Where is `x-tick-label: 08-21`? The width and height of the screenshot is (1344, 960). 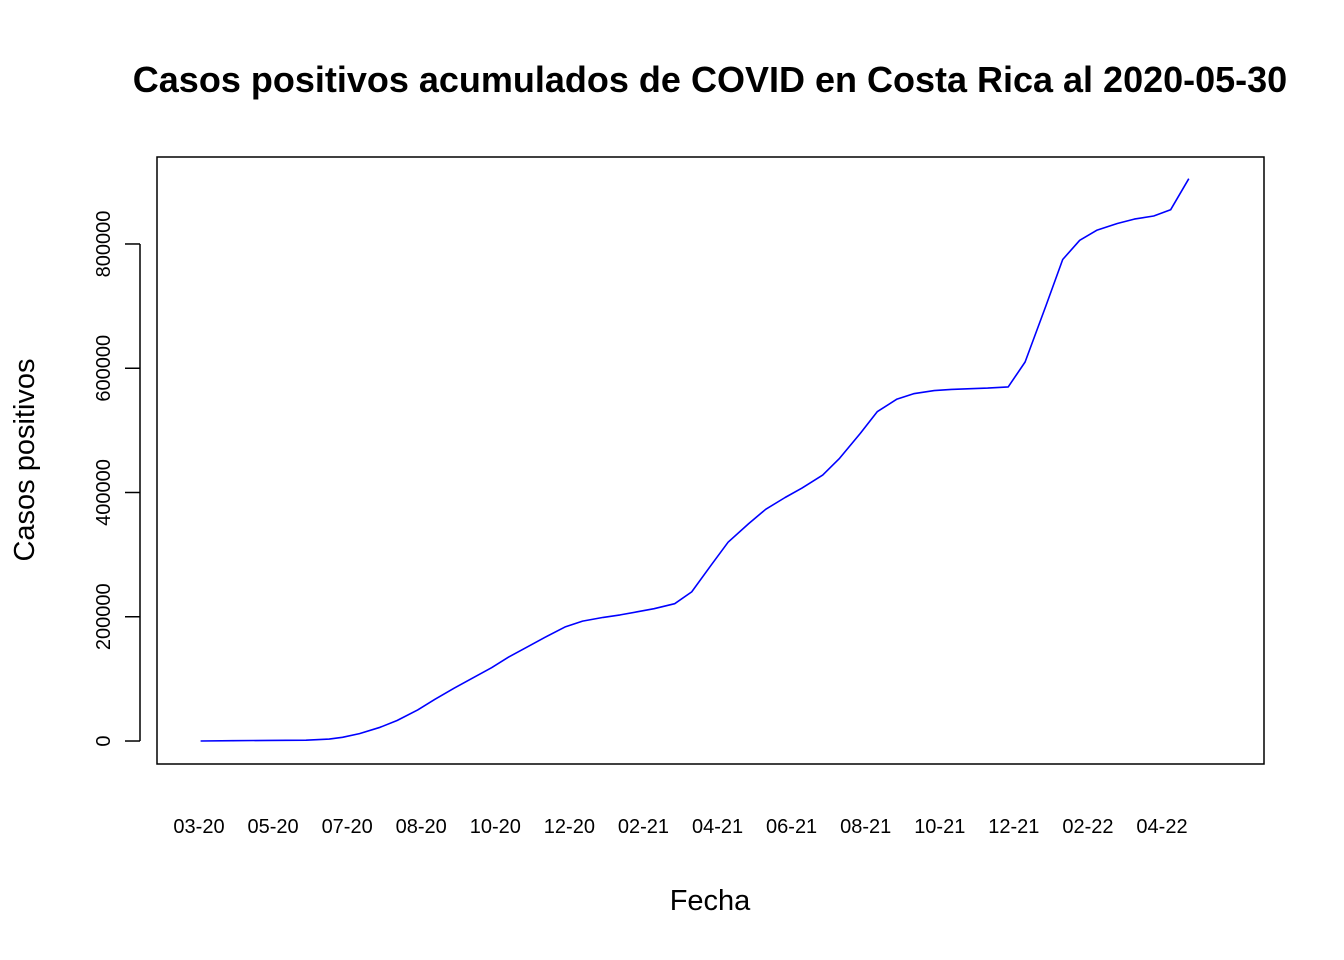 x-tick-label: 08-21 is located at coordinates (865, 827).